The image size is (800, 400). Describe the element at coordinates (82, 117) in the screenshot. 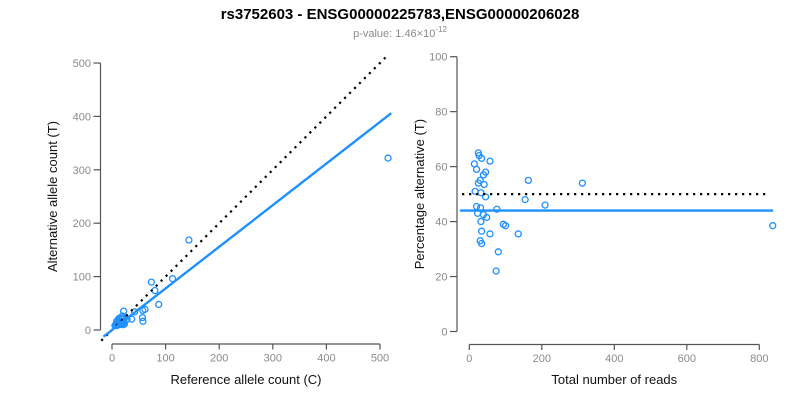

I see `y-tick-label: 400` at that location.